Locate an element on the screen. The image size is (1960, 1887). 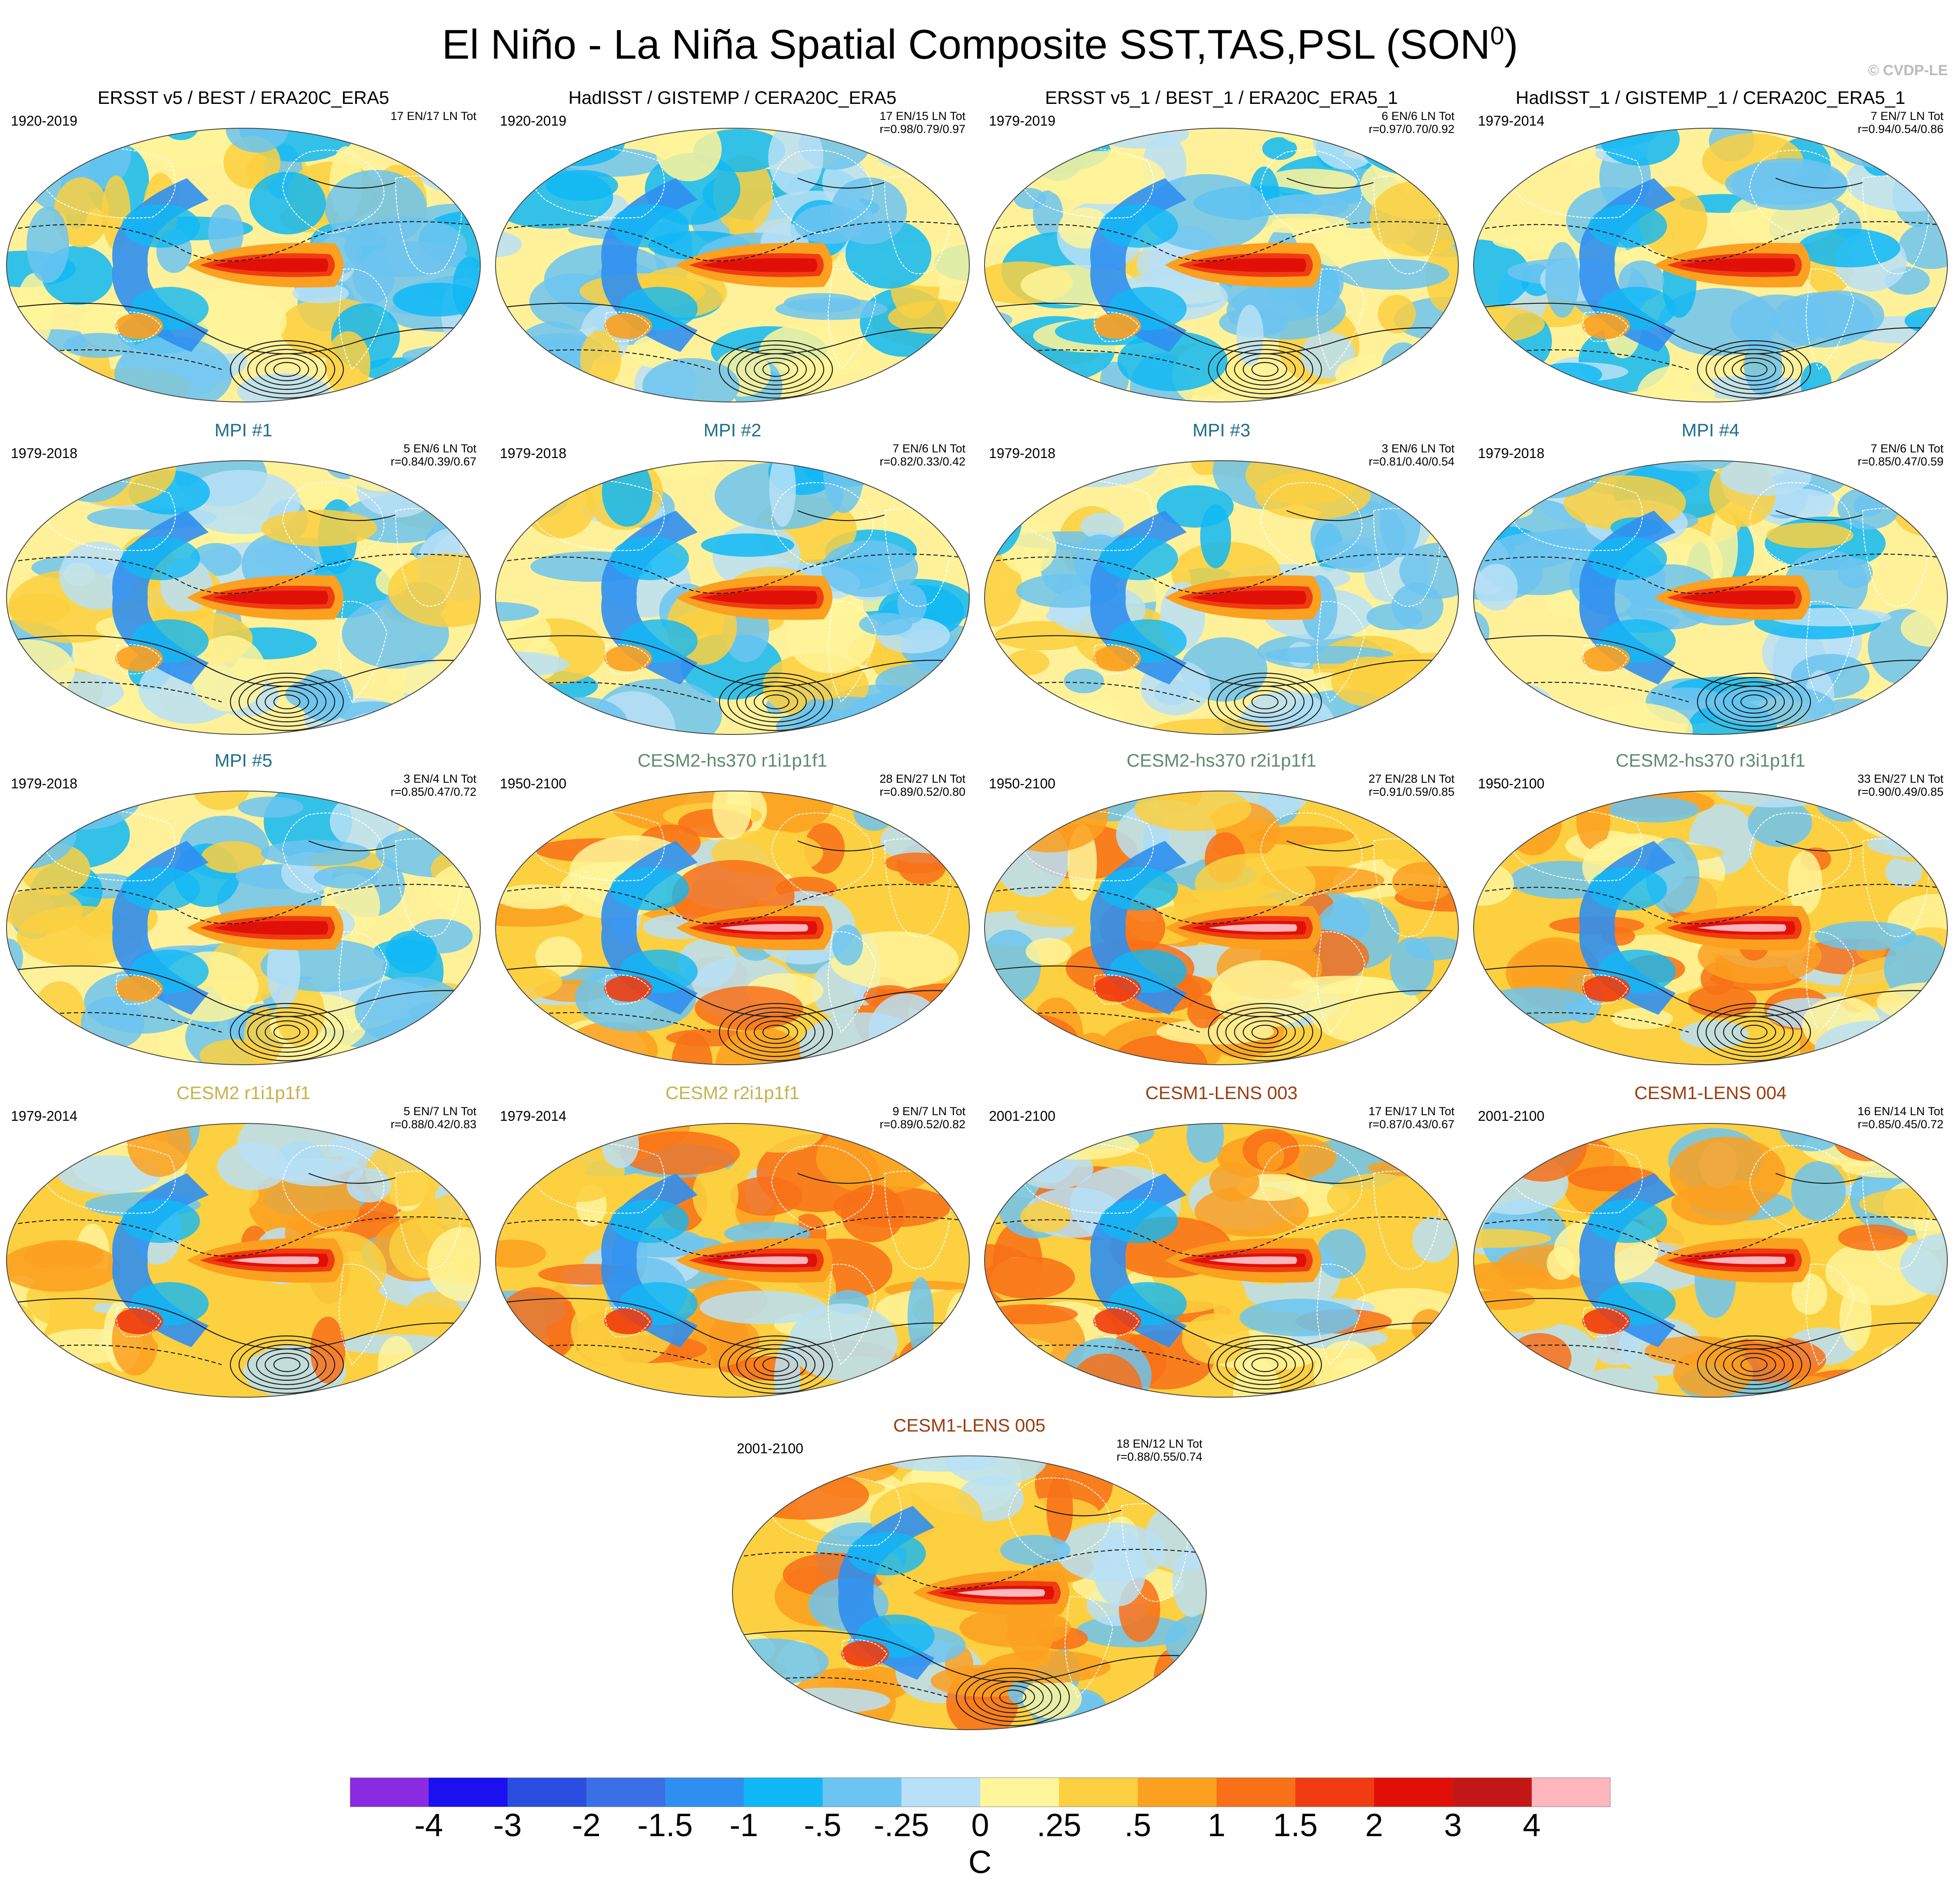
panel-pattern-correlation: r=0.98/0.79/0.97 is located at coordinates (922, 129).